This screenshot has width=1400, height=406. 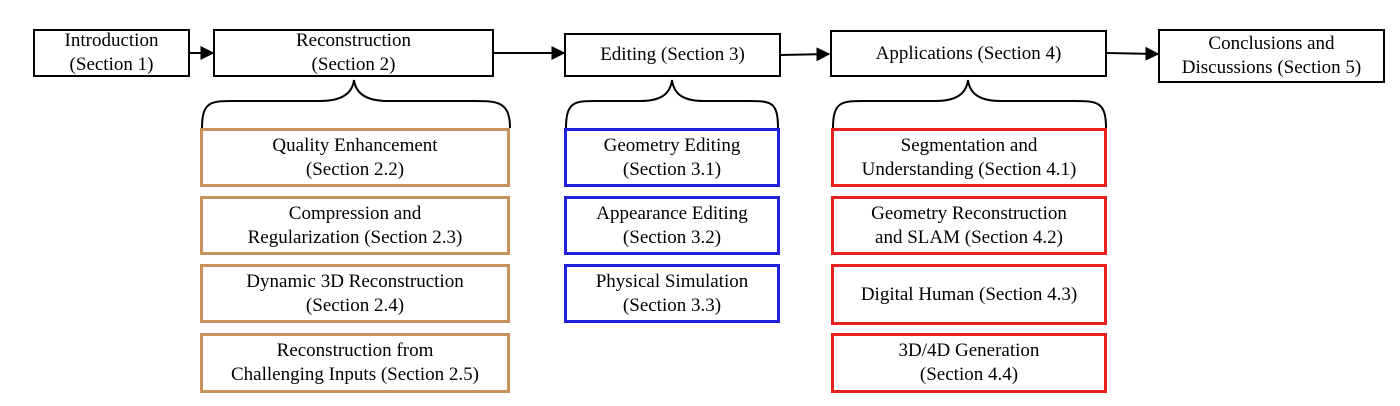 What do you see at coordinates (969, 363) in the screenshot?
I see `3d-4d-generation-box: 3D/4D Generation (Section 4.4)` at bounding box center [969, 363].